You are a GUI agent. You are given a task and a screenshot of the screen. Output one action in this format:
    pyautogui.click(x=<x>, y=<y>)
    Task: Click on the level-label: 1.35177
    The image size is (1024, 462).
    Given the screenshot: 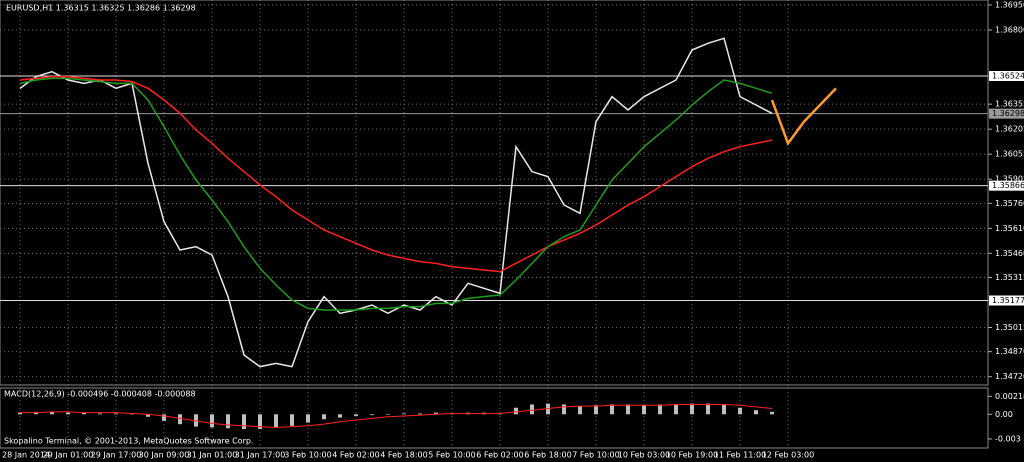 What is the action you would take?
    pyautogui.click(x=1008, y=300)
    